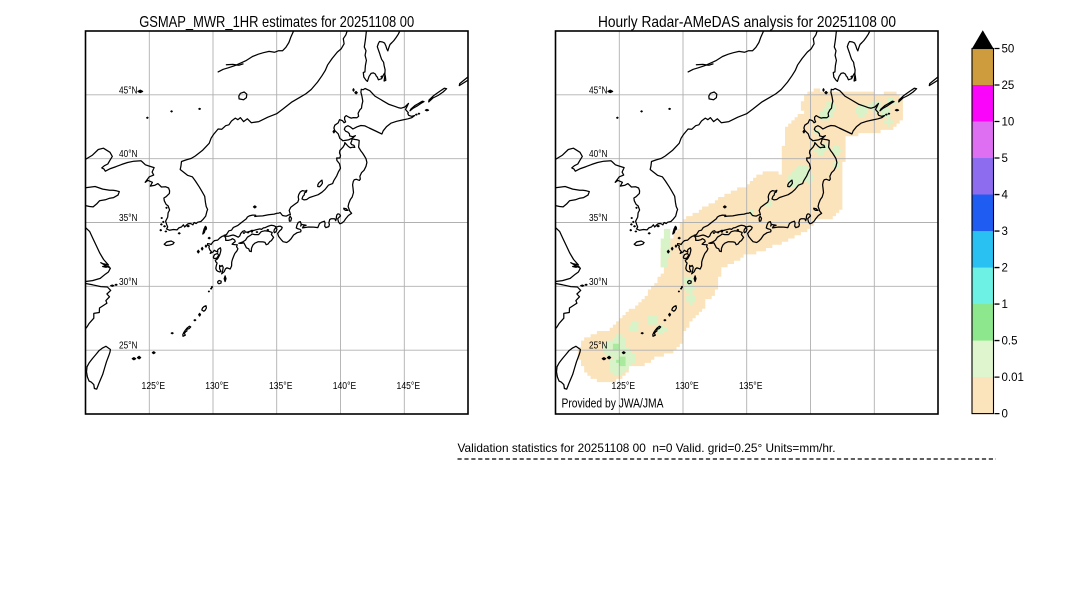 Image resolution: width=1080 pixels, height=612 pixels. I want to click on svg-text: 50, so click(1008, 50).